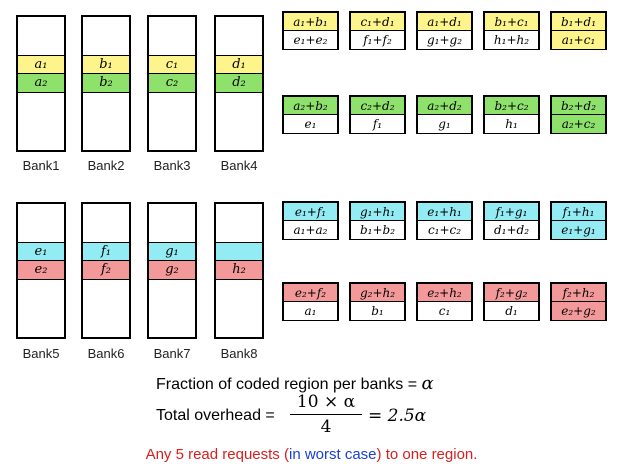 This screenshot has height=469, width=623. What do you see at coordinates (427, 454) in the screenshot?
I see `footer-part3: ) to one region.` at bounding box center [427, 454].